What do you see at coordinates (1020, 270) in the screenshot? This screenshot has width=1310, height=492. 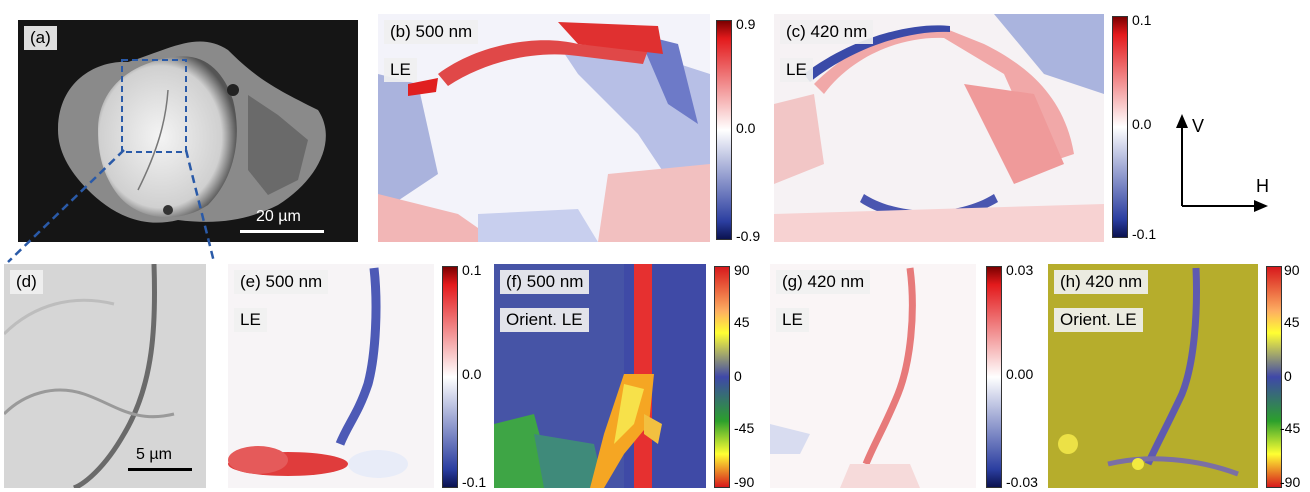 I see `colorbar-tick-max: 0.03` at bounding box center [1020, 270].